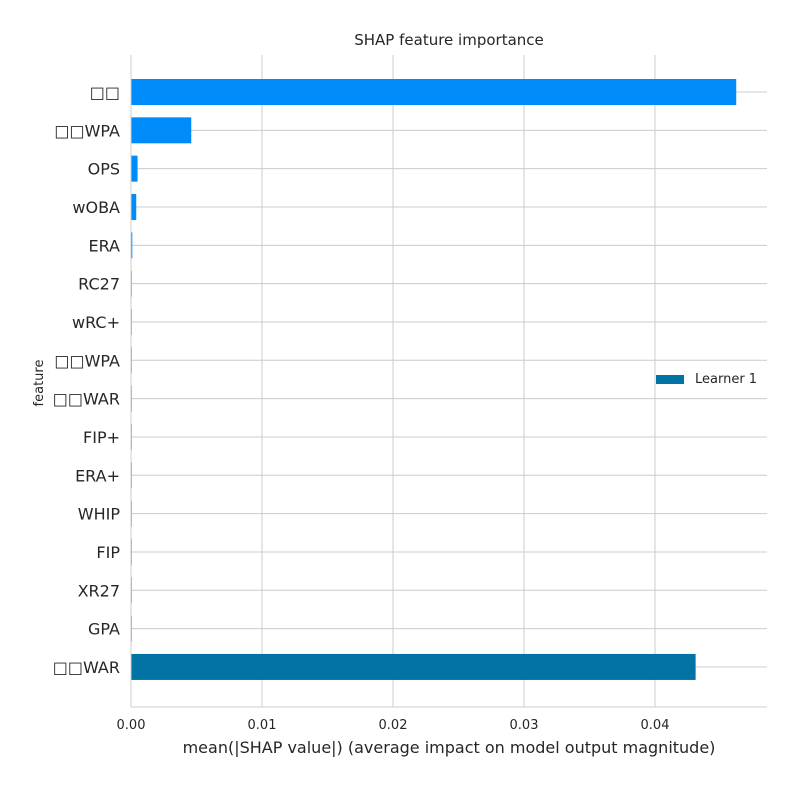 This screenshot has height=794, width=800. What do you see at coordinates (101, 437) in the screenshot?
I see `y-tick-label: FIP+` at bounding box center [101, 437].